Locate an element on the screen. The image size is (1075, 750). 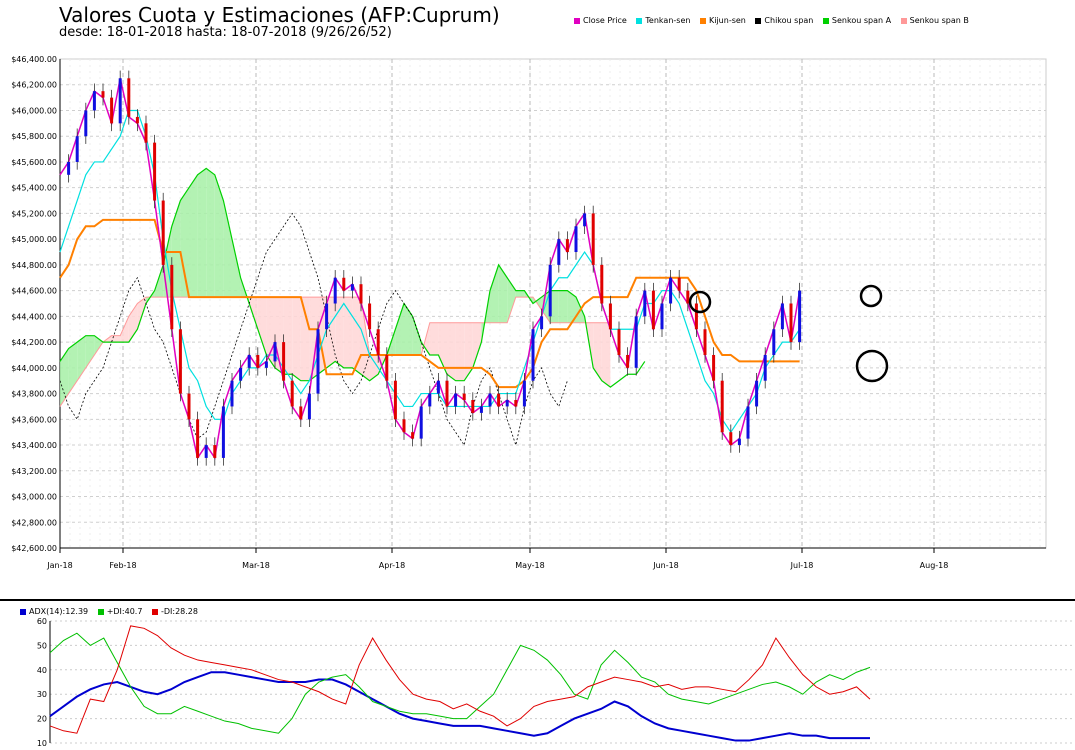
legend-label: Chikou span is located at coordinates (789, 20).